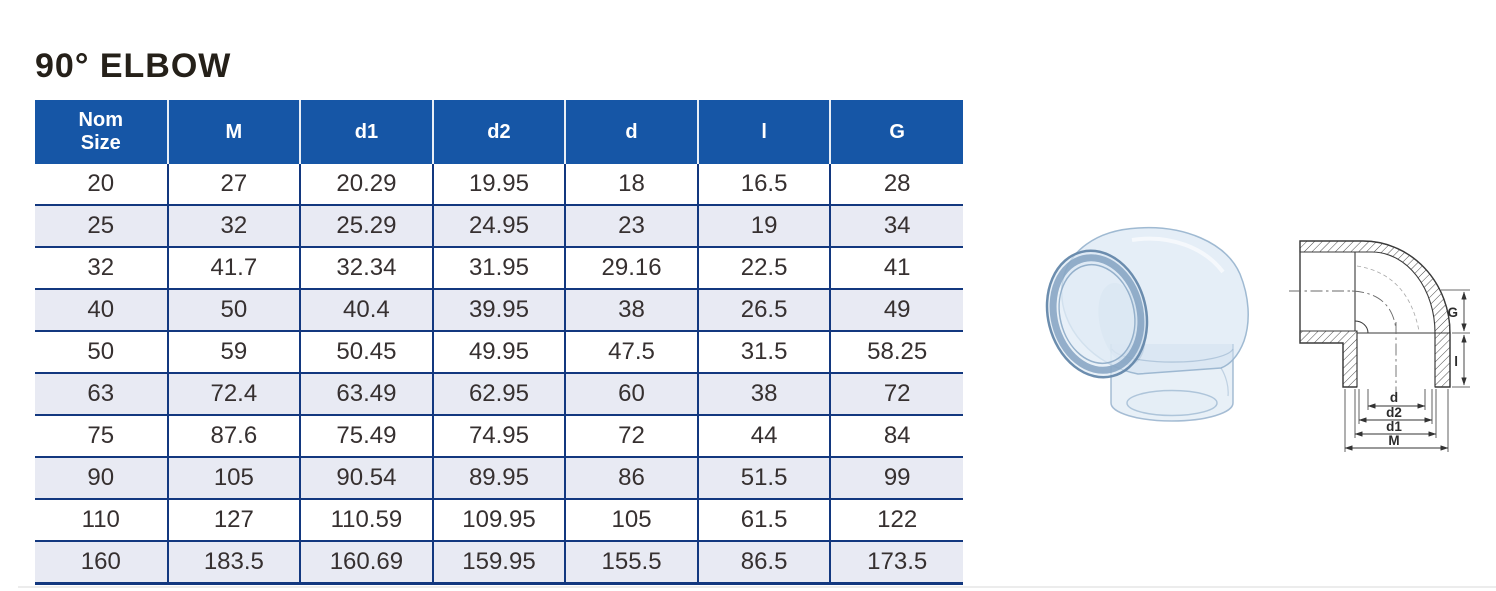  I want to click on table-cell: 28, so click(896, 185).